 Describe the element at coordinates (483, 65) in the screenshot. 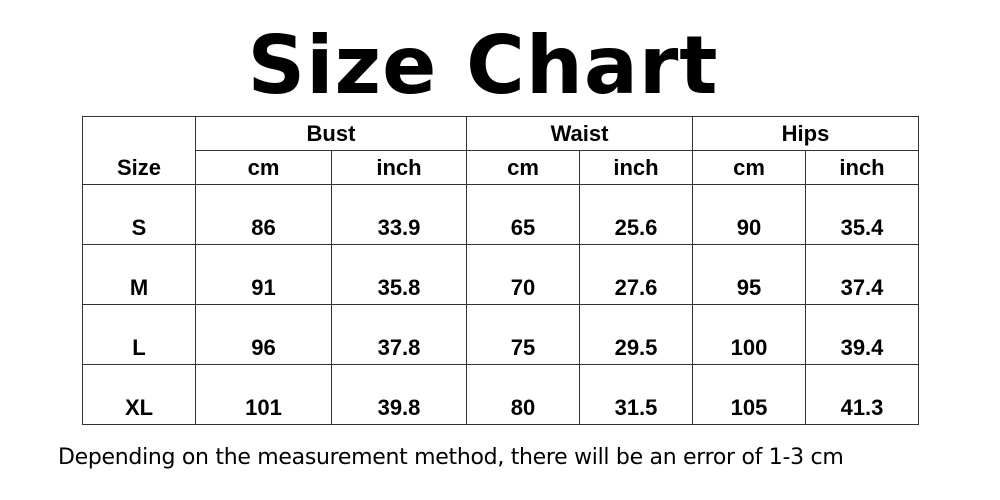

I see `page-title: Size Chart` at that location.